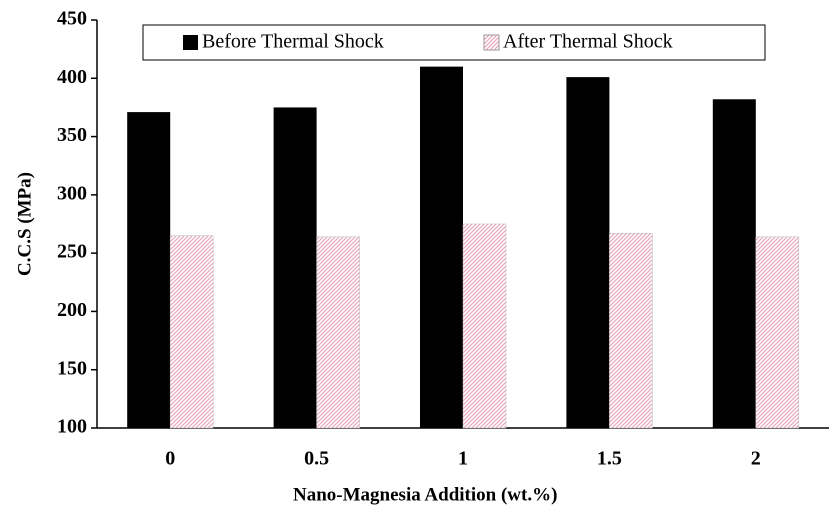 The width and height of the screenshot is (831, 514). What do you see at coordinates (72, 310) in the screenshot?
I see `y-tick-label: 200` at bounding box center [72, 310].